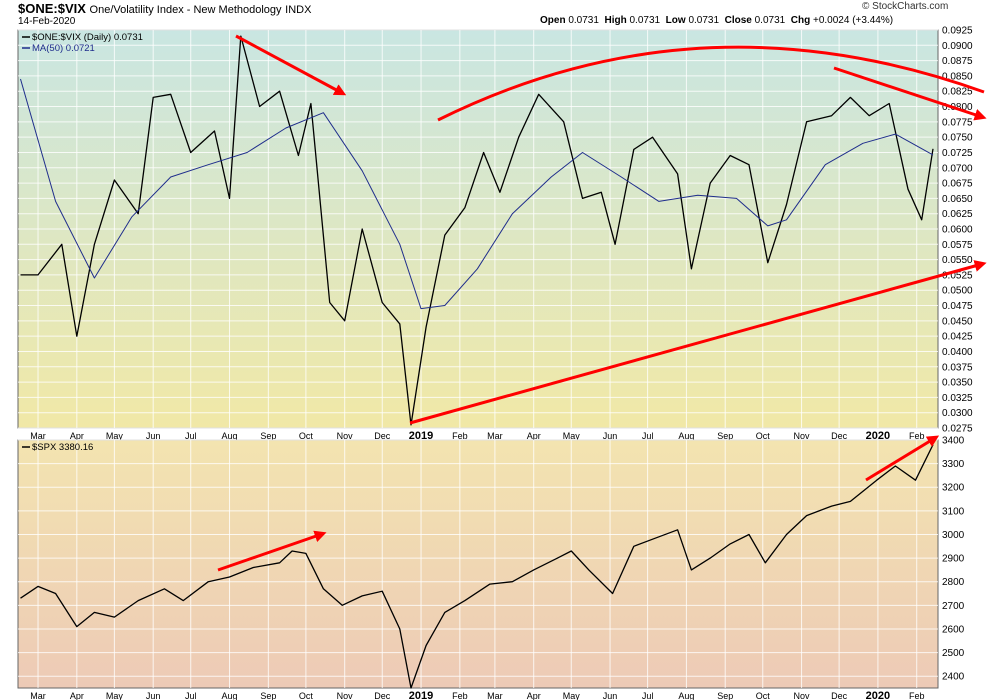  Describe the element at coordinates (704, 20) in the screenshot. I see `low-value: 0.0731` at that location.